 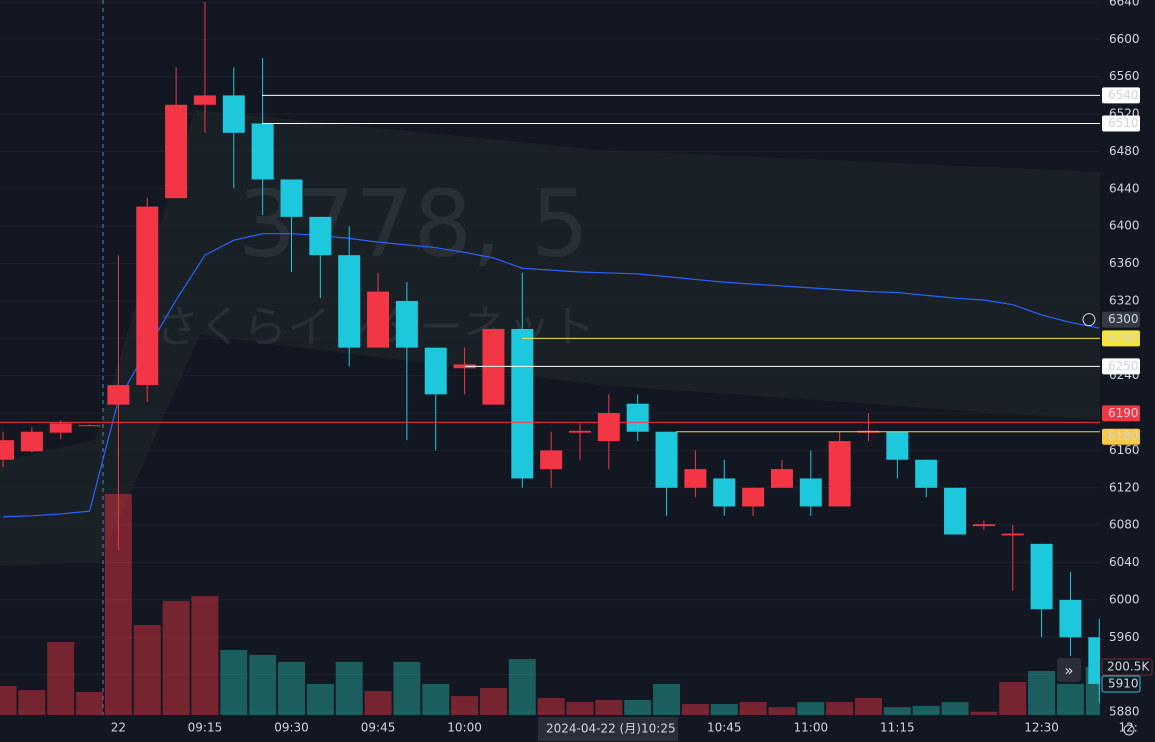 I want to click on scroll-icon: », so click(x=1068, y=671).